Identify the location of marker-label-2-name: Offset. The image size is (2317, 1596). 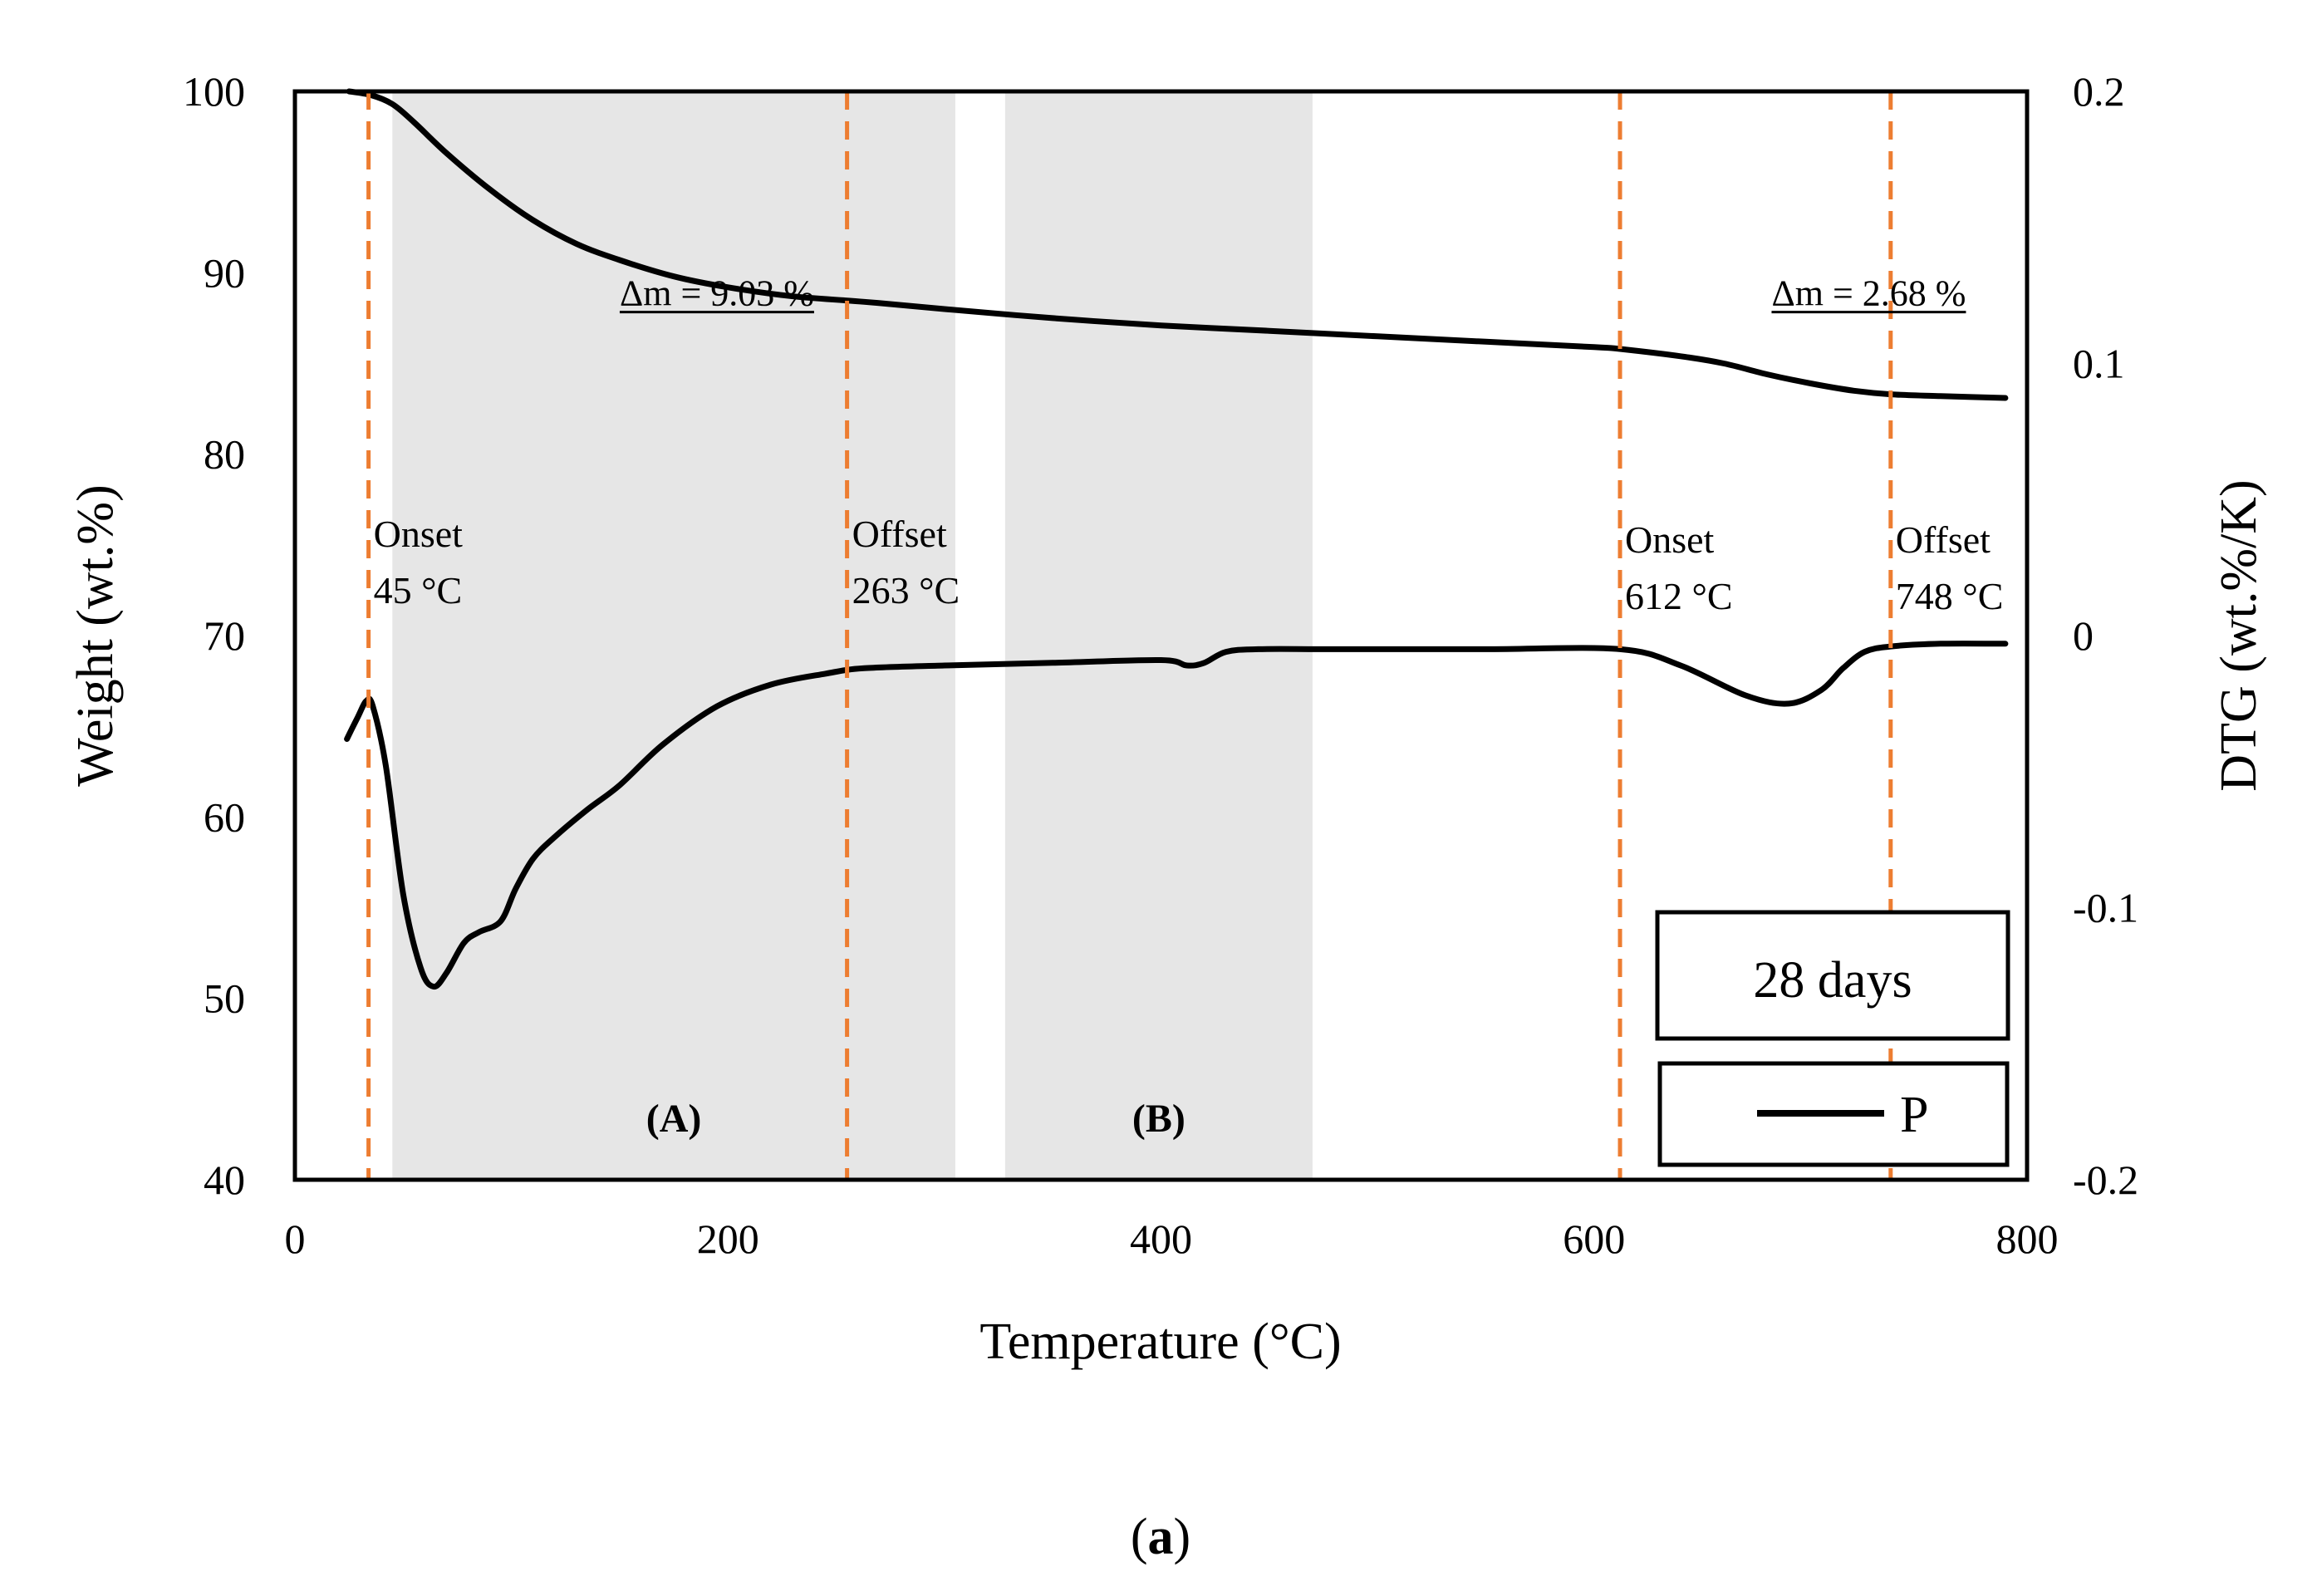
(900, 534).